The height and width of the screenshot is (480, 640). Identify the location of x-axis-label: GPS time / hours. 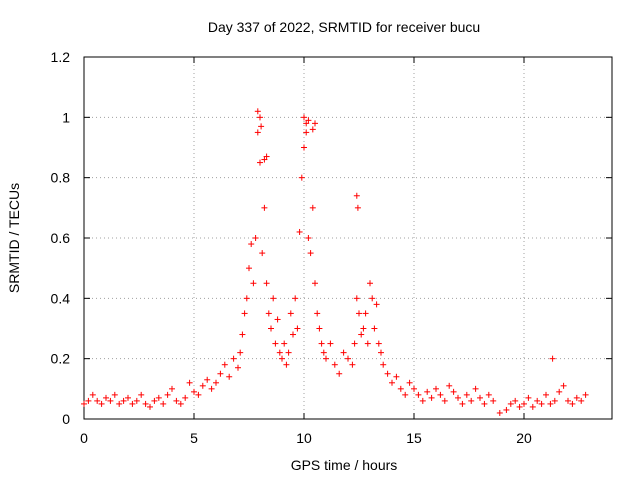
(344, 465).